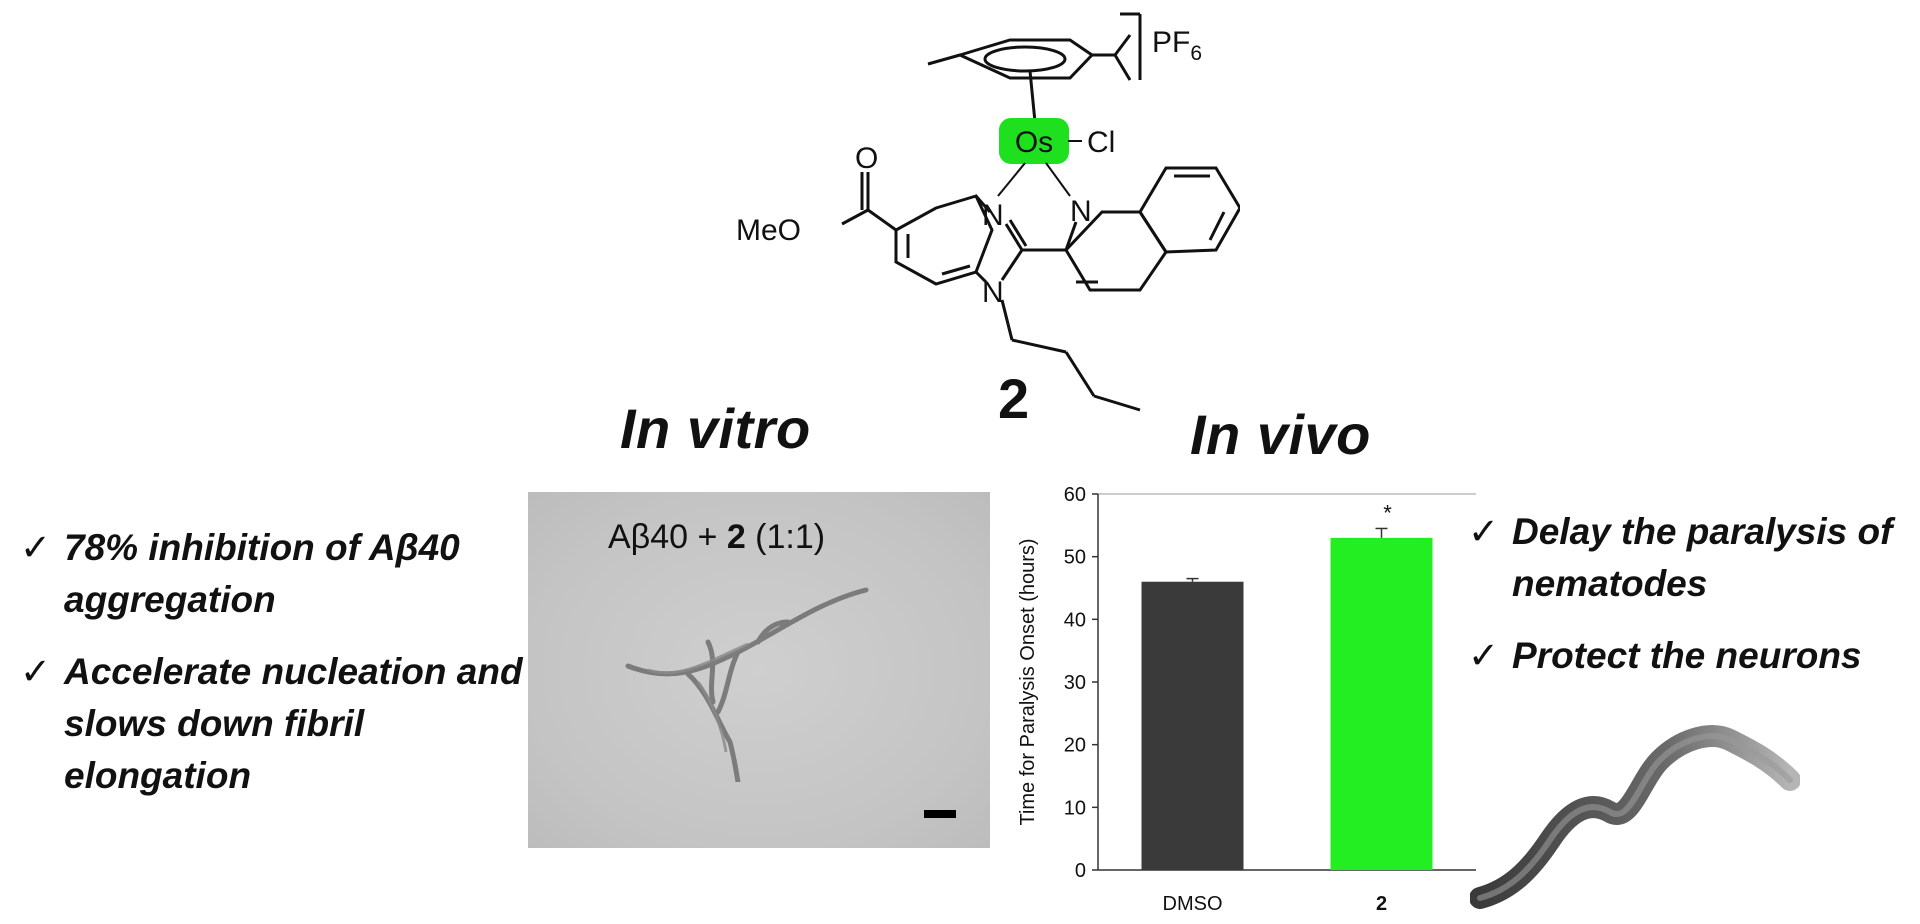  What do you see at coordinates (1034, 67) in the screenshot?
I see `p-cymene-arene` at bounding box center [1034, 67].